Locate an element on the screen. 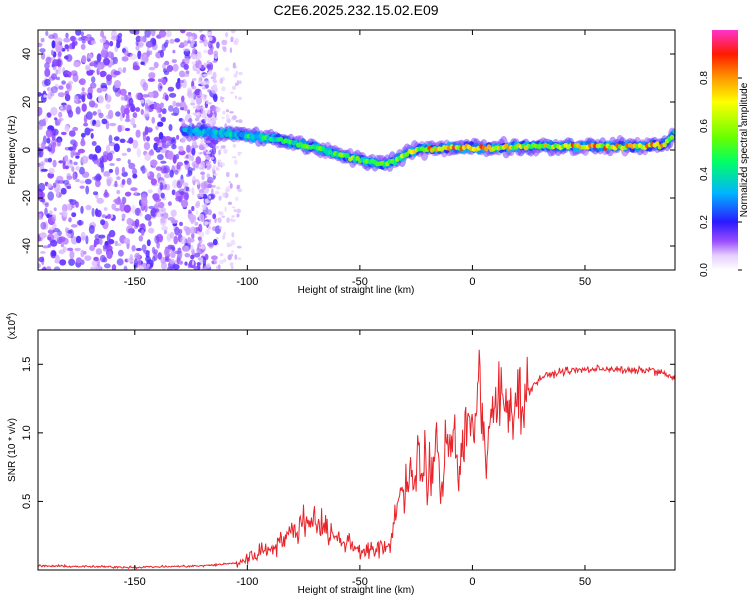 Image resolution: width=750 pixels, height=600 pixels. heatmap-ridge-cell is located at coordinates (673, 132).